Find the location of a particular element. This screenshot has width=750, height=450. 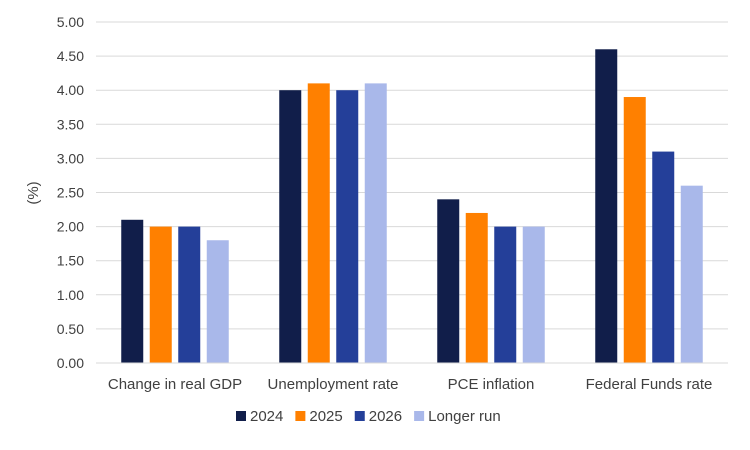

y-tick-label: 3.50 is located at coordinates (70, 124).